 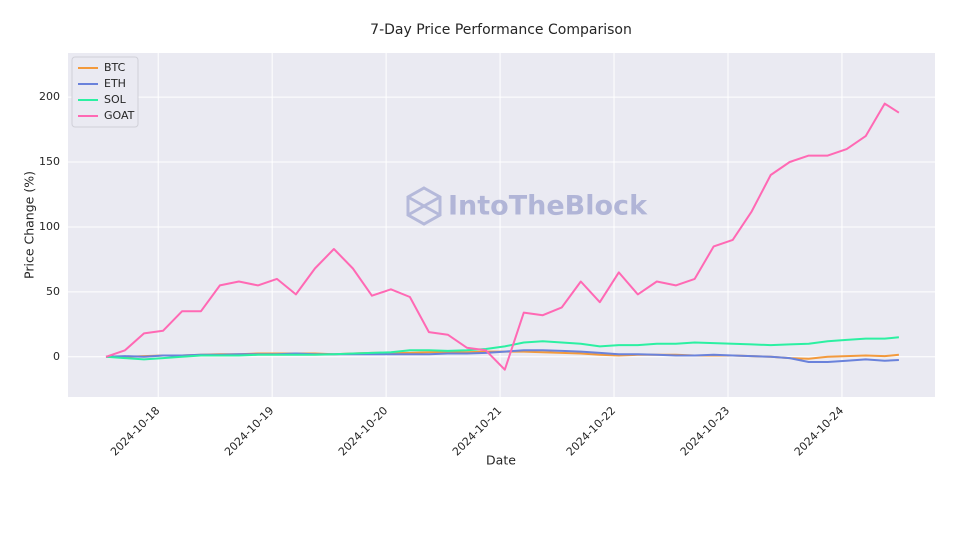 I want to click on legend-label: SOL, so click(x=115, y=99).